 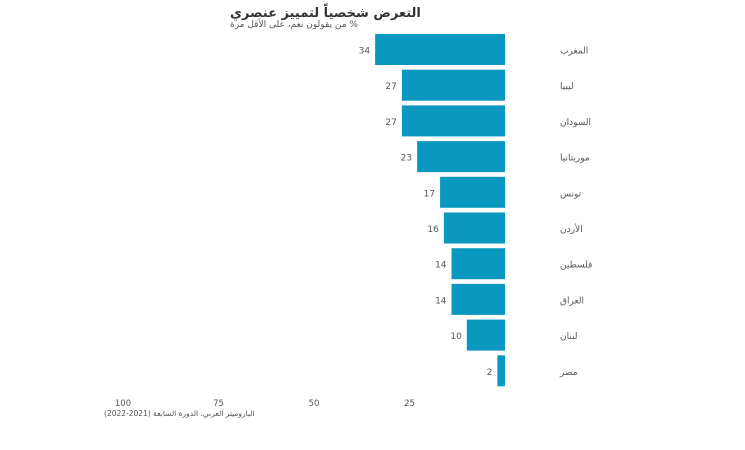 I want to click on value-label: 2, so click(x=490, y=373).